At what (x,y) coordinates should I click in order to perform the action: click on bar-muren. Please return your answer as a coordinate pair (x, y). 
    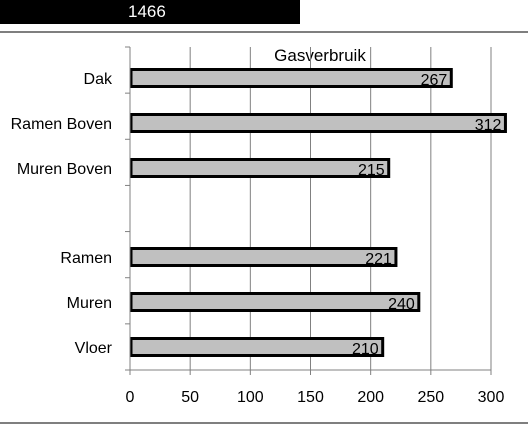
    Looking at the image, I should click on (275, 302).